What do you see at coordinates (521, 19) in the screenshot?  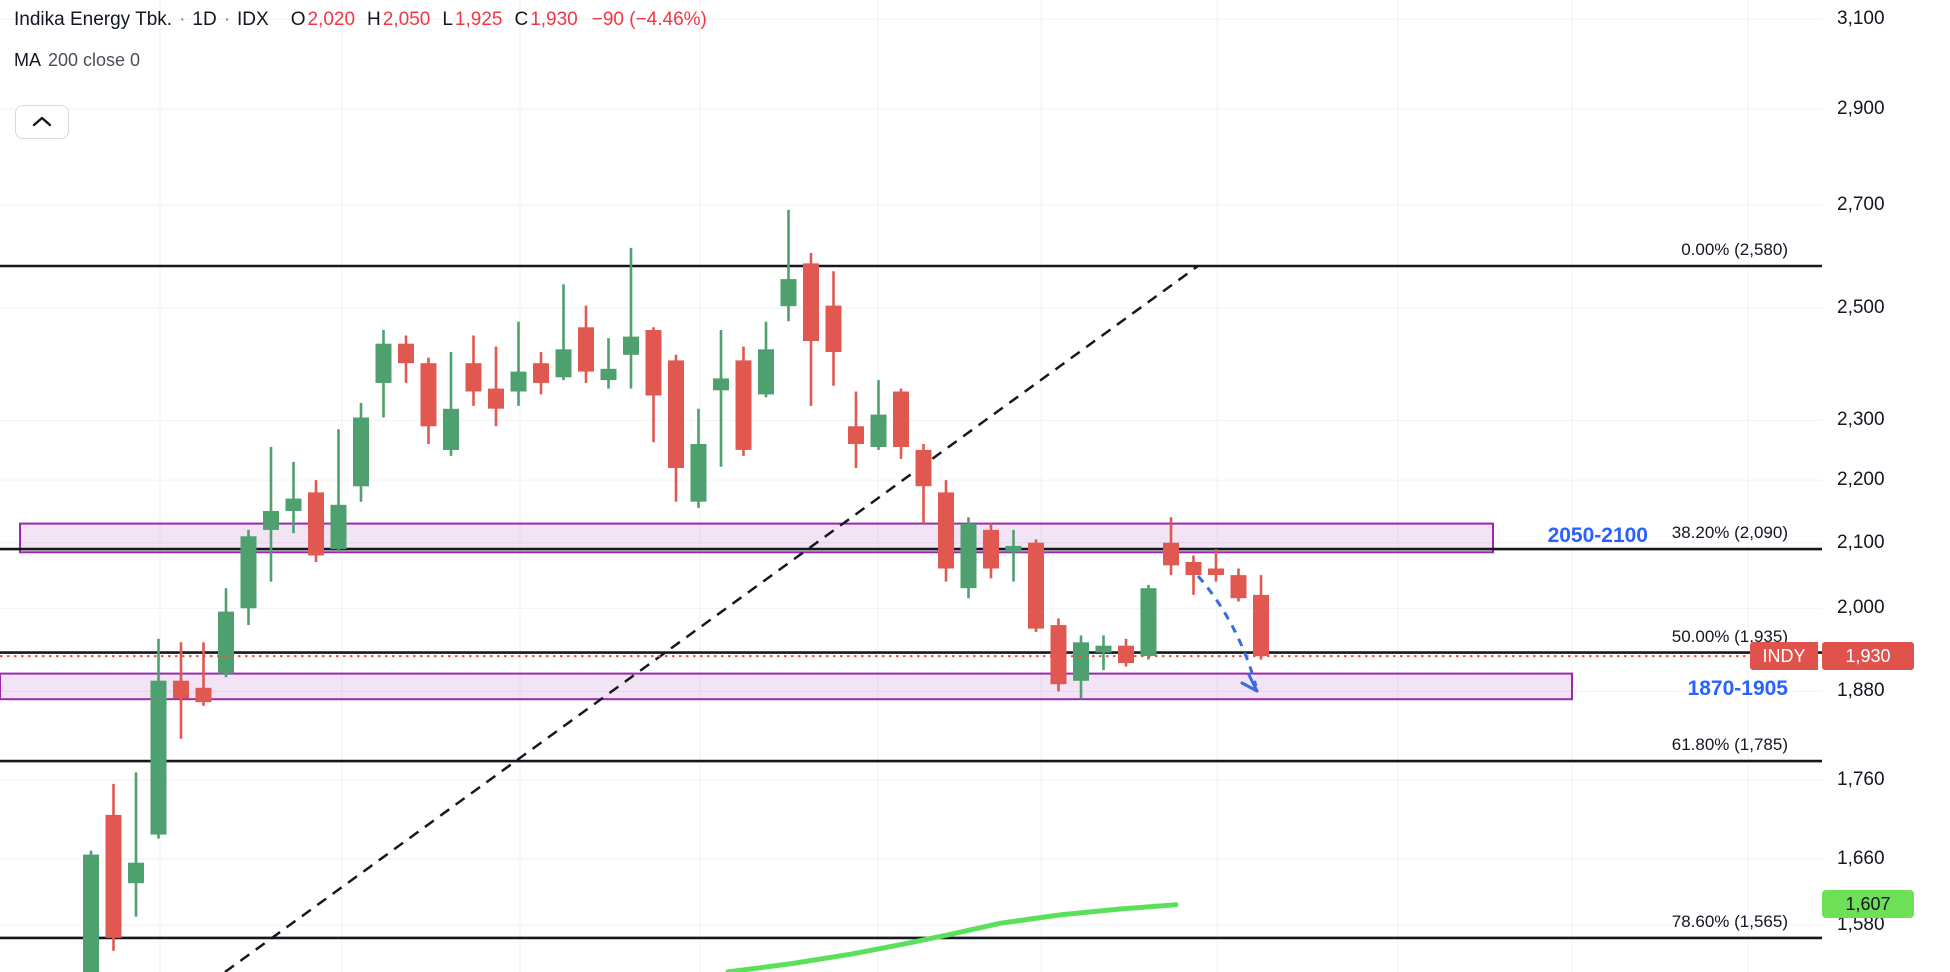 I see `close-label: C` at bounding box center [521, 19].